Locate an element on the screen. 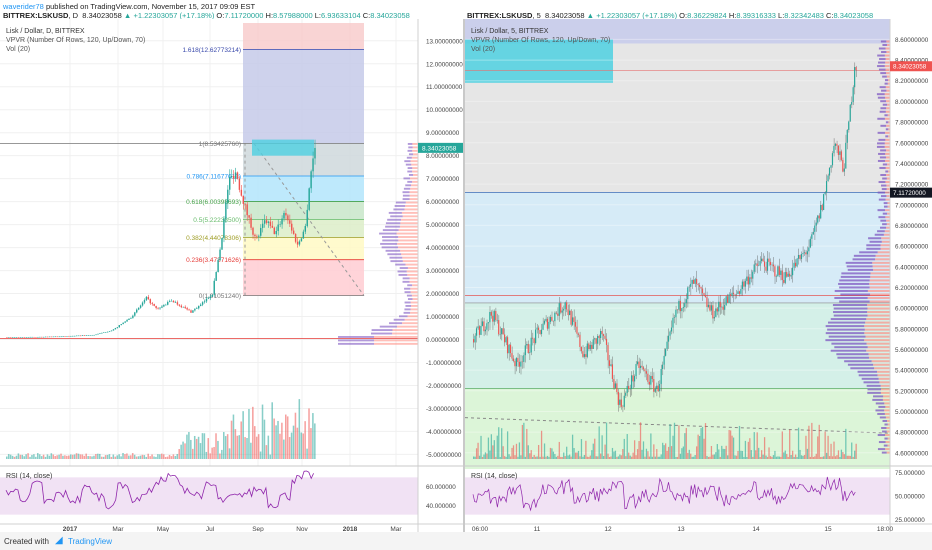  left-time-tick-label: May is located at coordinates (163, 529).